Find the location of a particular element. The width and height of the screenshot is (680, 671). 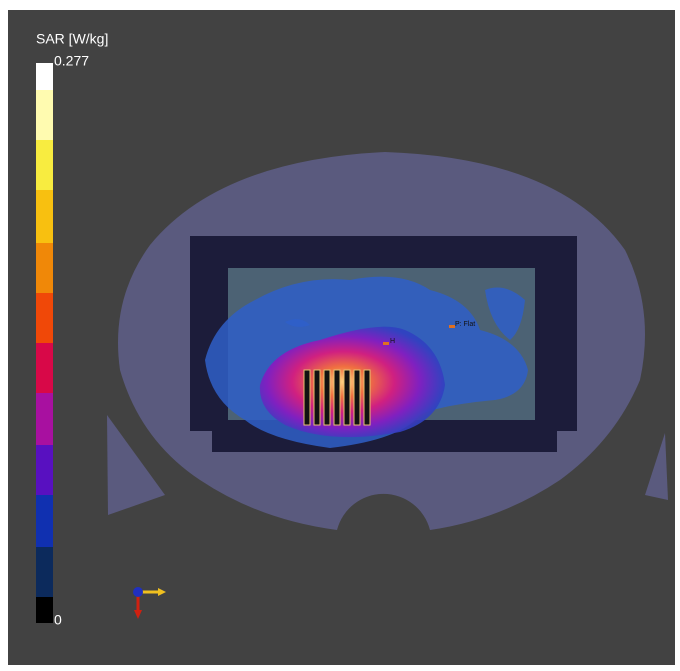

axes-triad is located at coordinates (149, 603).